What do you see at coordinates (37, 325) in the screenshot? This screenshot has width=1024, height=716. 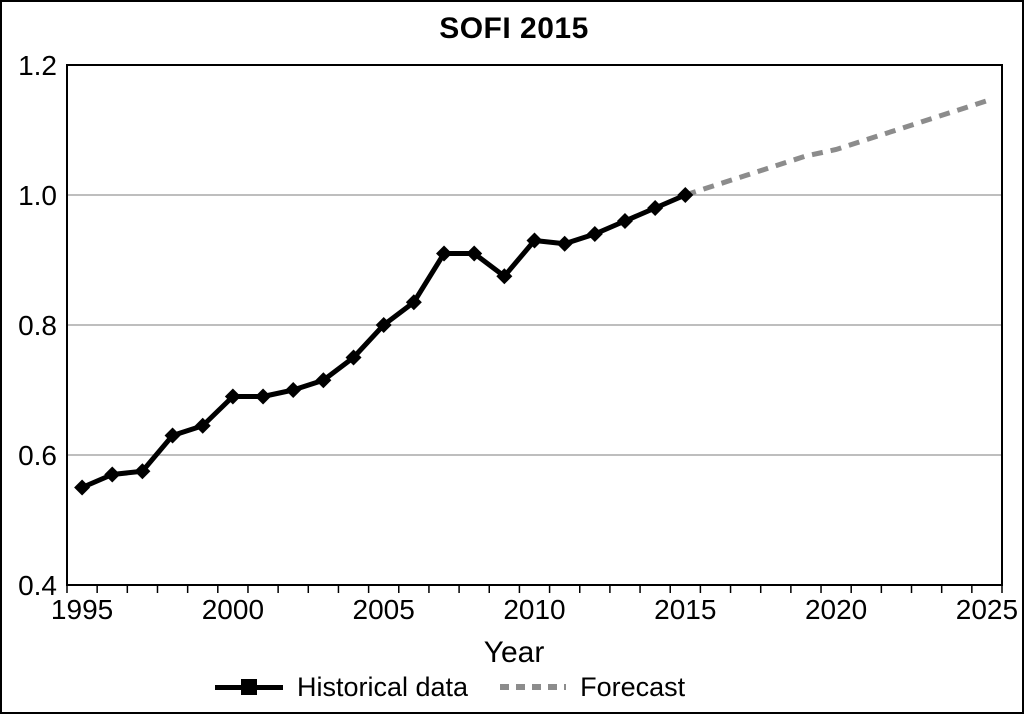 I see `y-tick-label: 0.8` at bounding box center [37, 325].